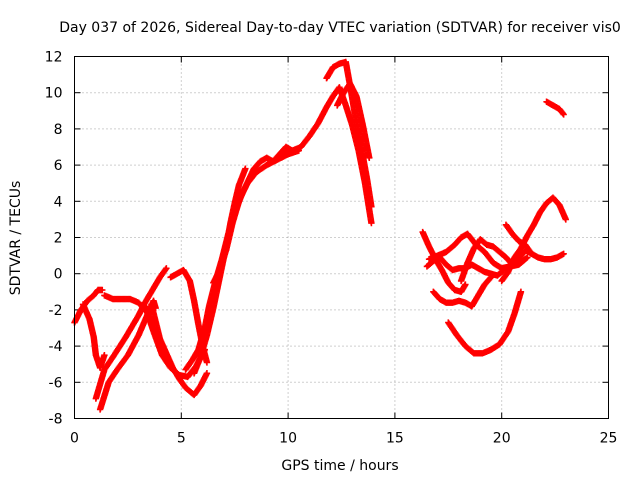 The width and height of the screenshot is (640, 480). Describe the element at coordinates (58, 166) in the screenshot. I see `y-tick-label: 6` at that location.